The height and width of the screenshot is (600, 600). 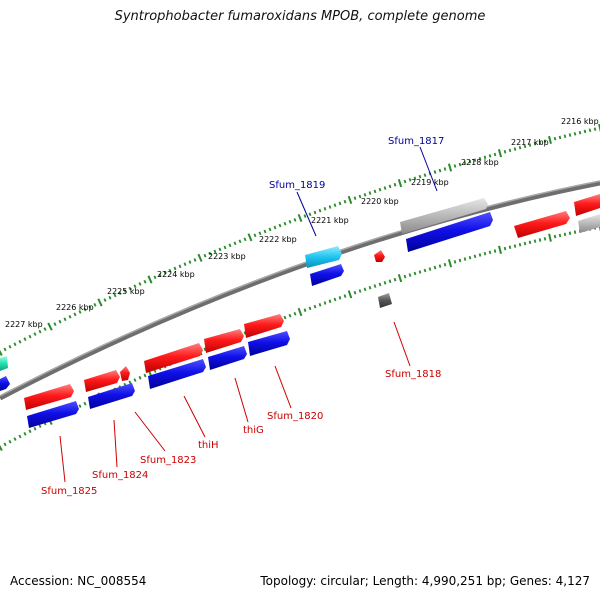 What do you see at coordinates (227, 256) in the screenshot?
I see `ruler-label: 2223 kbp` at bounding box center [227, 256].